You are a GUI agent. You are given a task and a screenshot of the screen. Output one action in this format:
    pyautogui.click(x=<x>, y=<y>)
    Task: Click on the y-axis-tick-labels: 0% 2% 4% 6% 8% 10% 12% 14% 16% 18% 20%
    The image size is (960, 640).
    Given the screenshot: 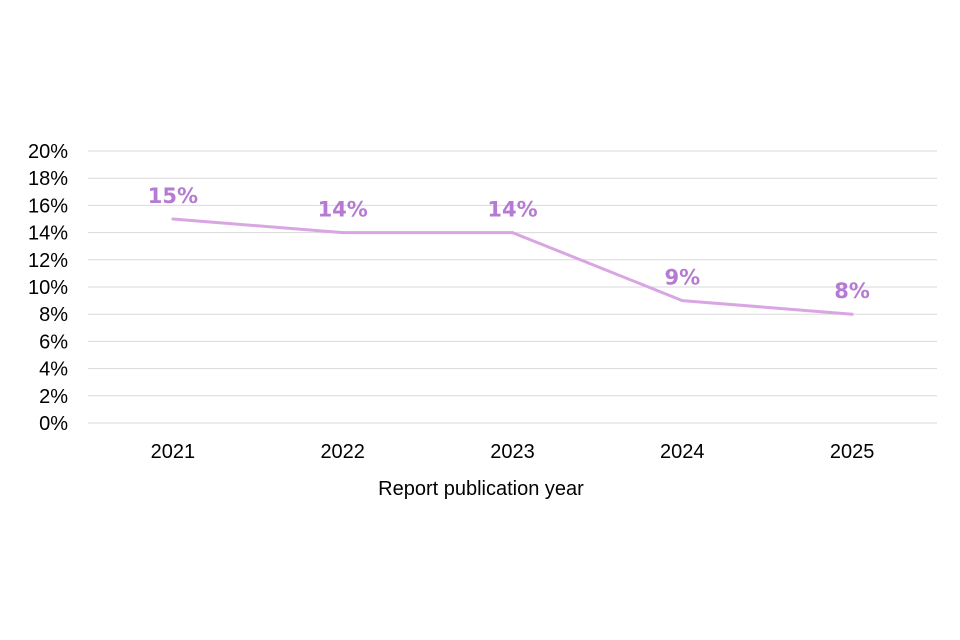 What is the action you would take?
    pyautogui.click(x=48, y=288)
    